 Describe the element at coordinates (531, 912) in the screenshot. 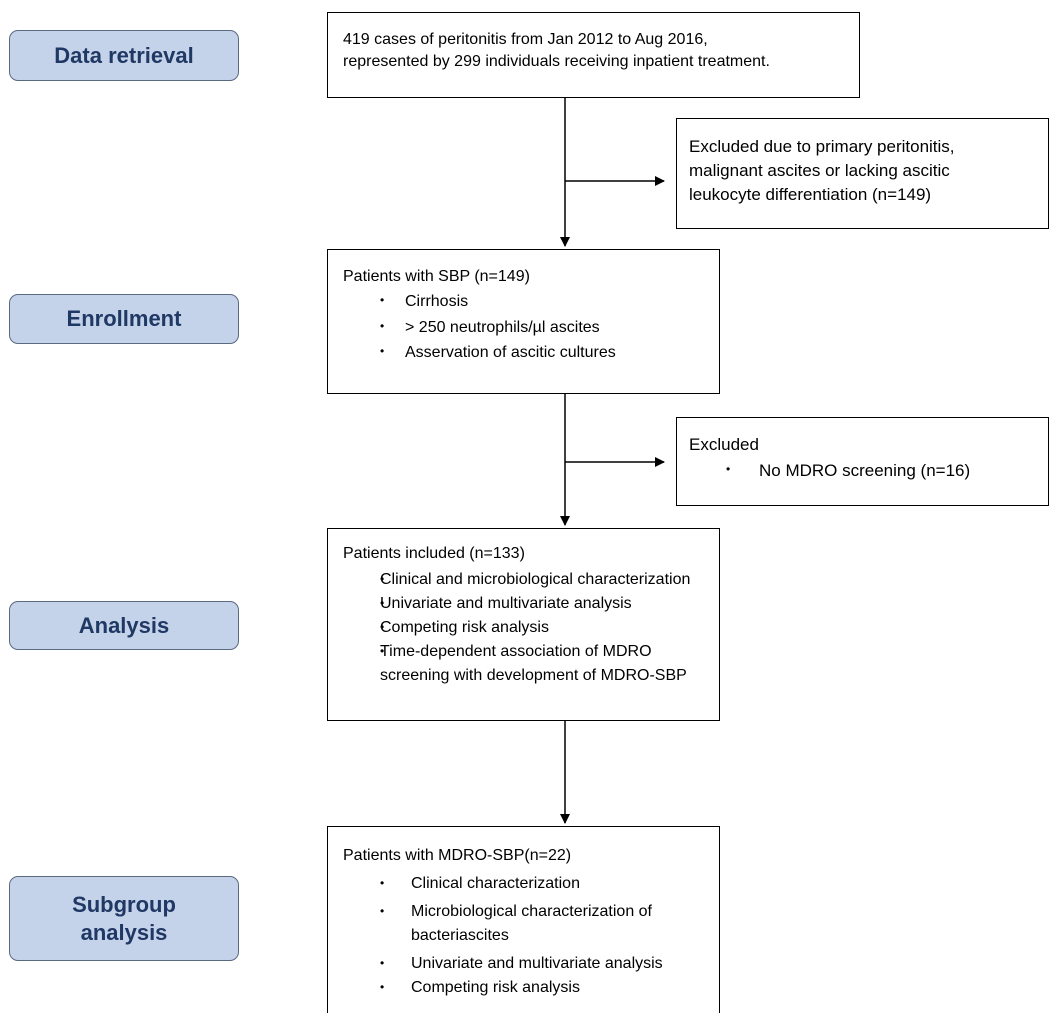

I see `list-item: Microbiological characterization of` at that location.